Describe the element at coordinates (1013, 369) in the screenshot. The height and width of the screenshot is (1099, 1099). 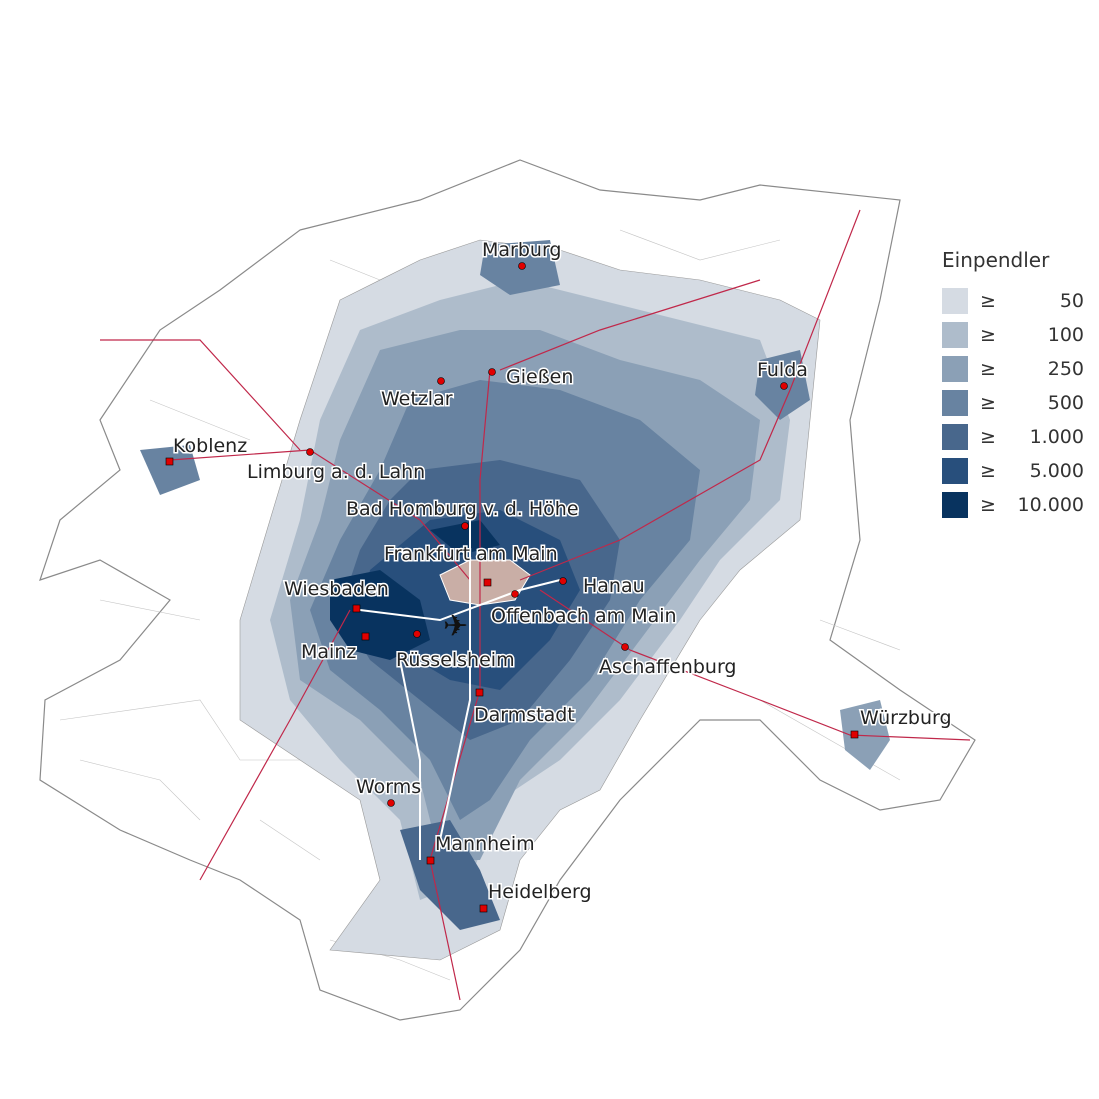
I see `legend-item: ≥250` at that location.